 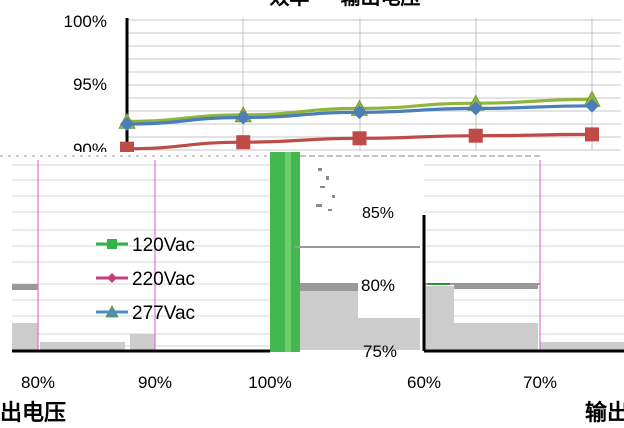 What do you see at coordinates (112, 244) in the screenshot?
I see `legend-marker-120Vac` at bounding box center [112, 244].